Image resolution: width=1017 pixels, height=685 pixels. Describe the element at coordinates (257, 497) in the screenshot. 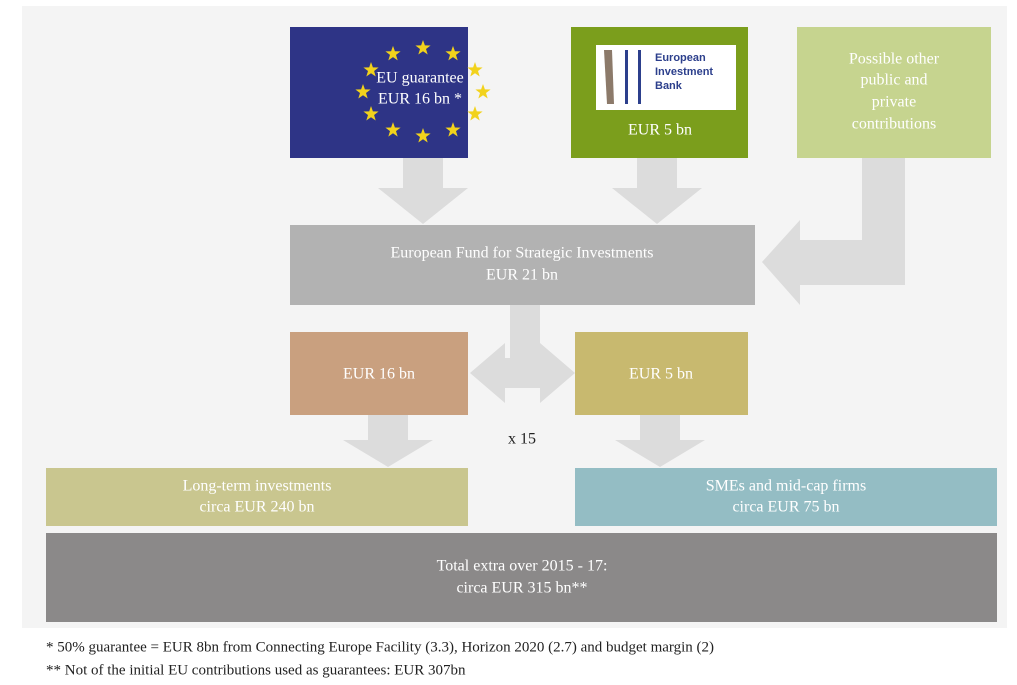

I see `long-term-box` at that location.